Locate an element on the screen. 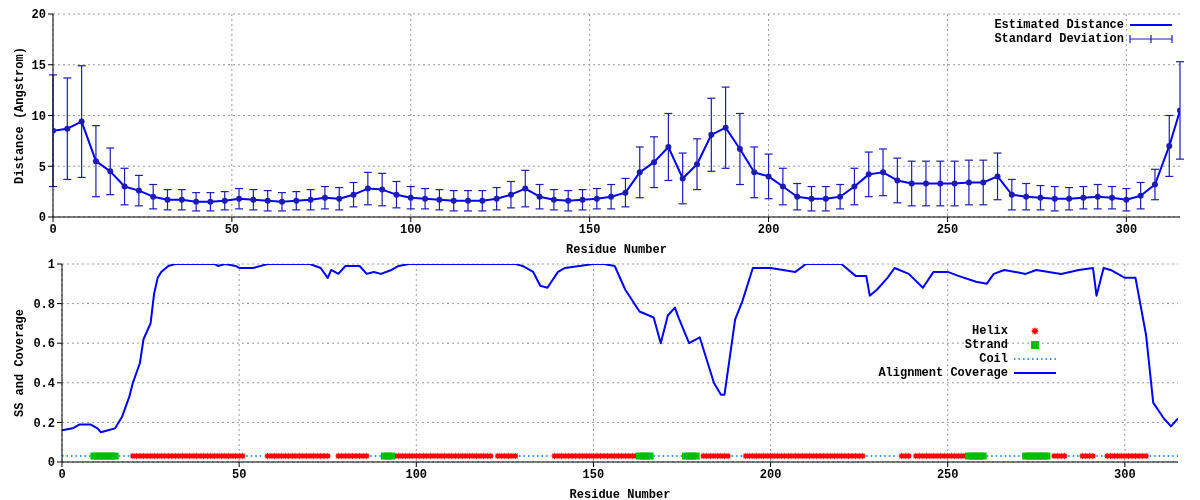  legend-label: Strand is located at coordinates (986, 345).